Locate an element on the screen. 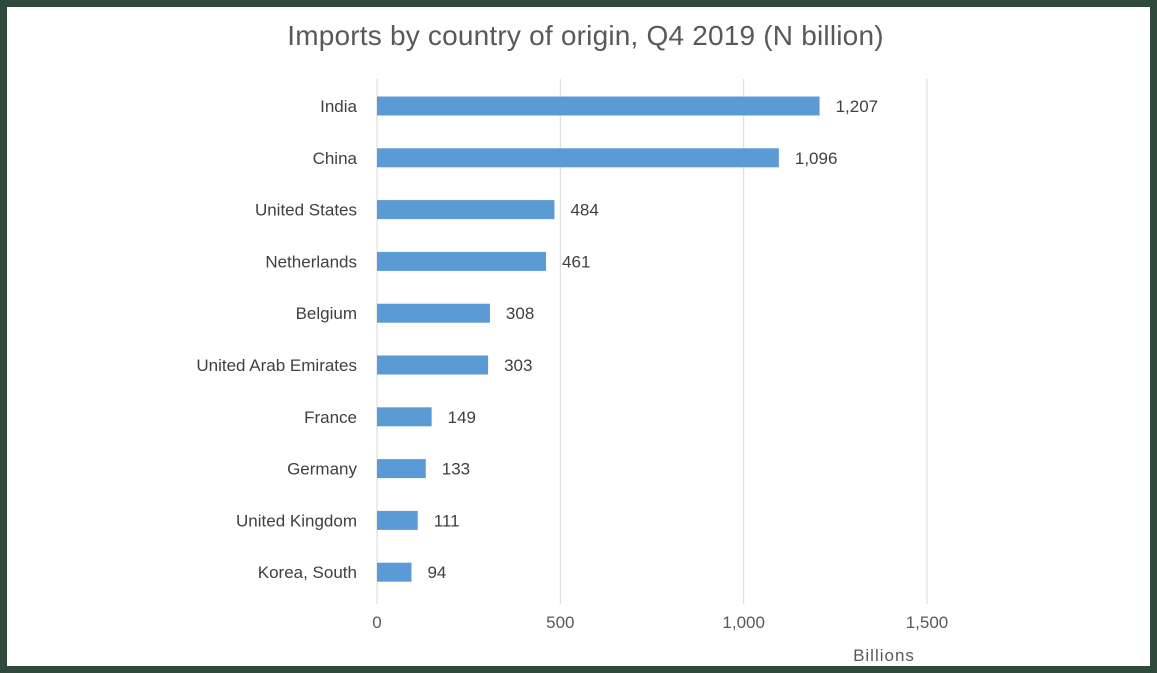 Image resolution: width=1157 pixels, height=673 pixels. category-label: United Kingdom is located at coordinates (296, 520).